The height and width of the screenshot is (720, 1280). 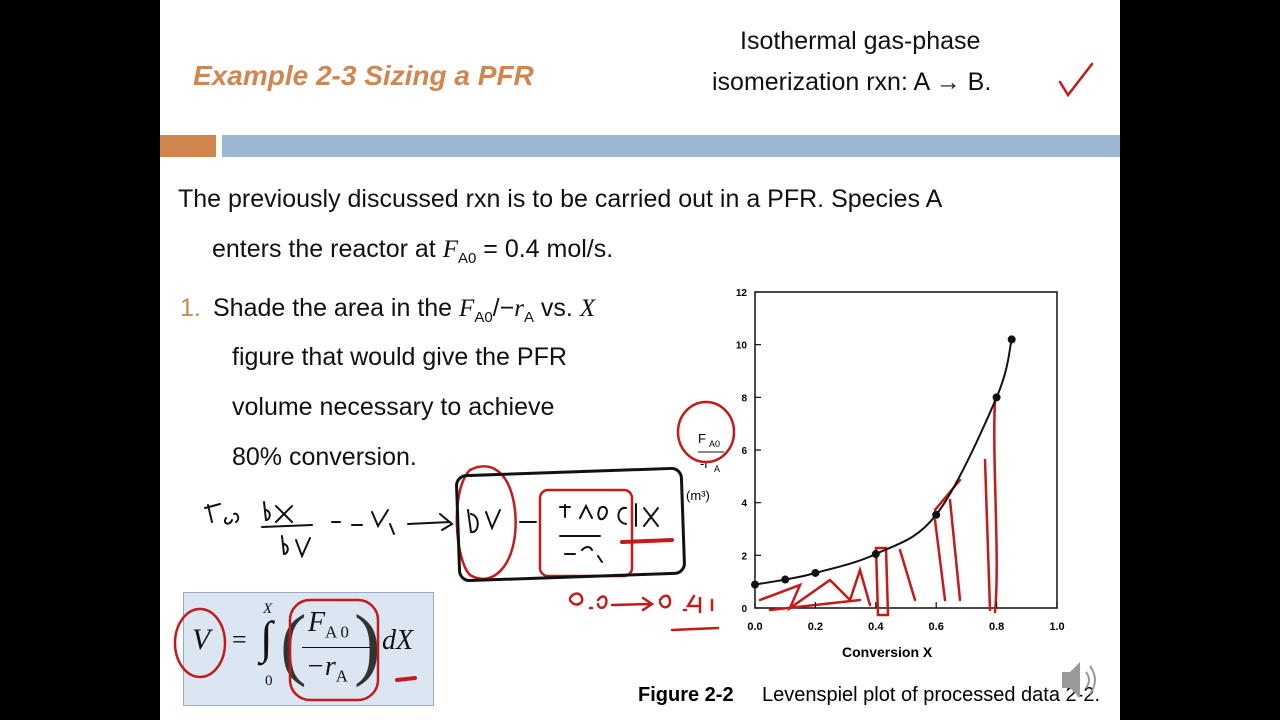 I want to click on caption: Levenspiel plot of processed data 2-2., so click(x=931, y=695).